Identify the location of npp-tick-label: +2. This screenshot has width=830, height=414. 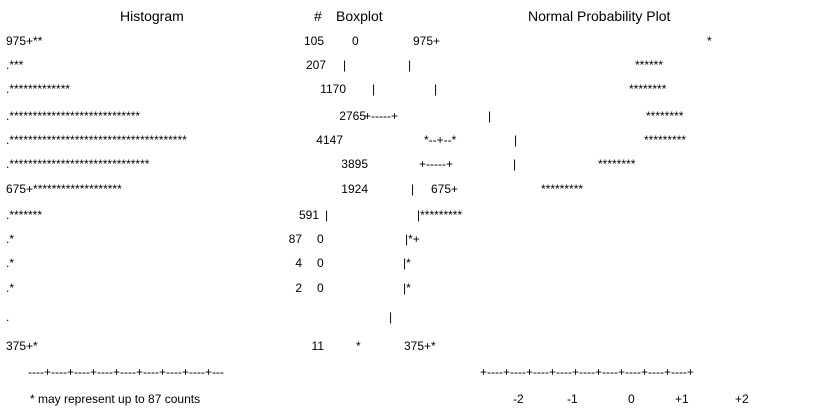
(742, 399).